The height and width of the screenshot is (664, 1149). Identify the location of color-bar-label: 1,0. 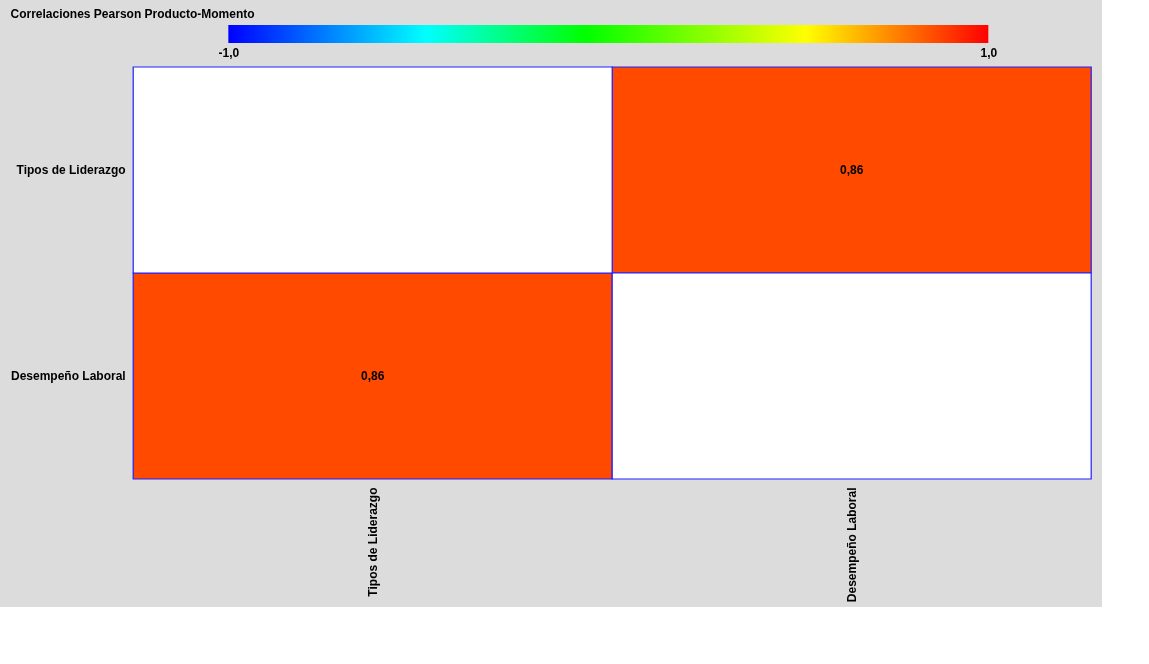
(989, 52).